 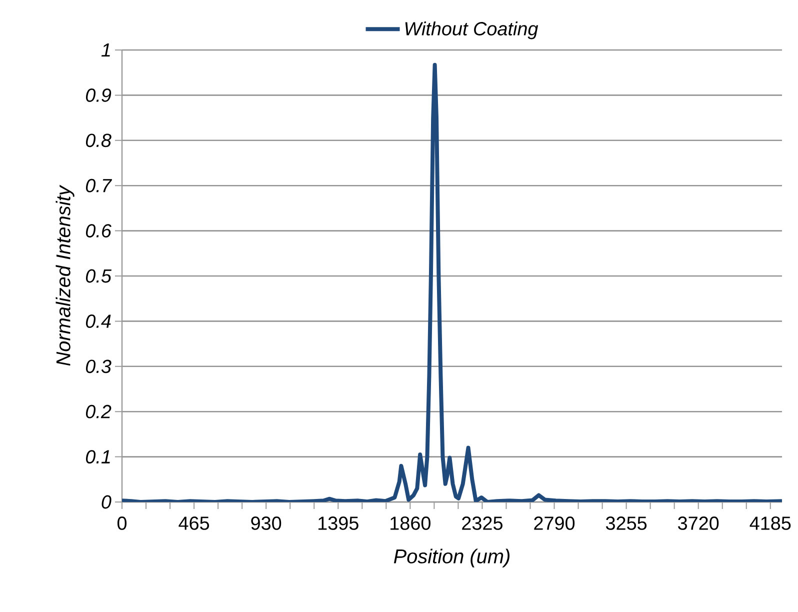 I want to click on y-tick-label: 0.6, so click(x=99, y=231).